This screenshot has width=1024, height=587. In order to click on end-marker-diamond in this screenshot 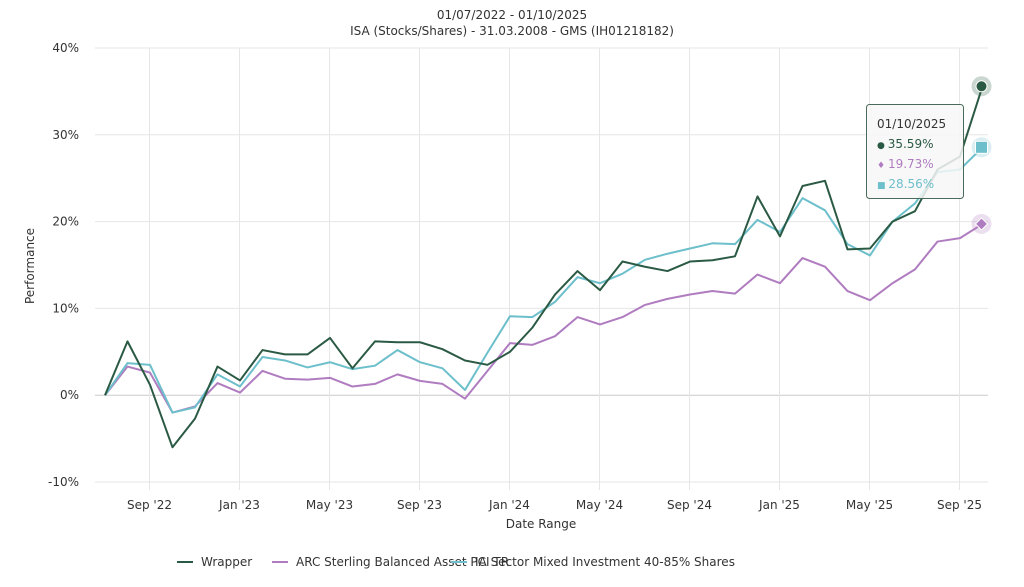, I will do `click(981, 224)`.